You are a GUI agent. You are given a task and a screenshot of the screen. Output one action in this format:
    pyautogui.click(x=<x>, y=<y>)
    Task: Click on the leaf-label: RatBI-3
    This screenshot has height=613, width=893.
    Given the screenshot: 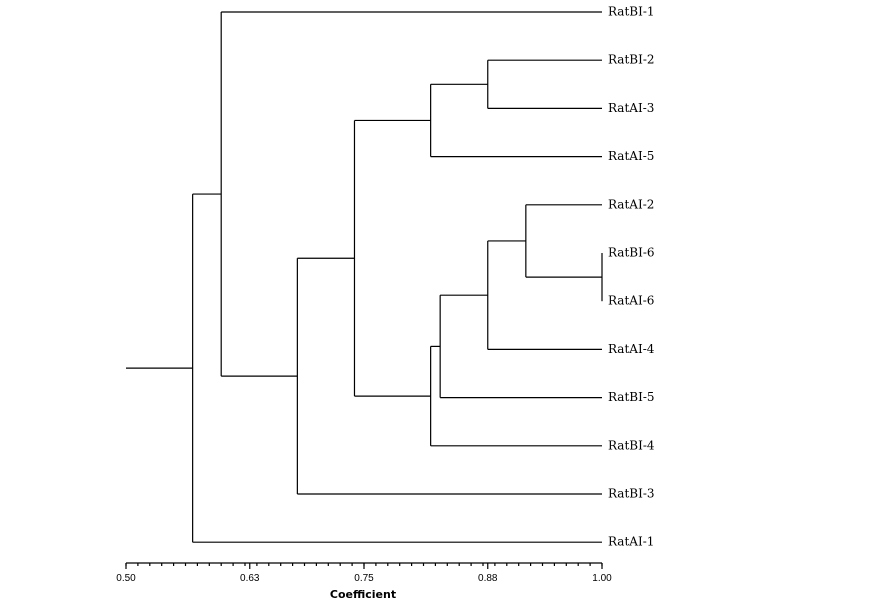 What is the action you would take?
    pyautogui.click(x=631, y=494)
    